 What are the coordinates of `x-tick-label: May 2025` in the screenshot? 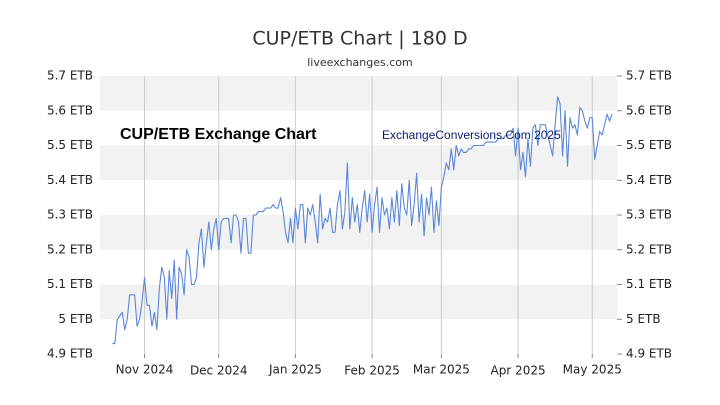 It's located at (592, 370).